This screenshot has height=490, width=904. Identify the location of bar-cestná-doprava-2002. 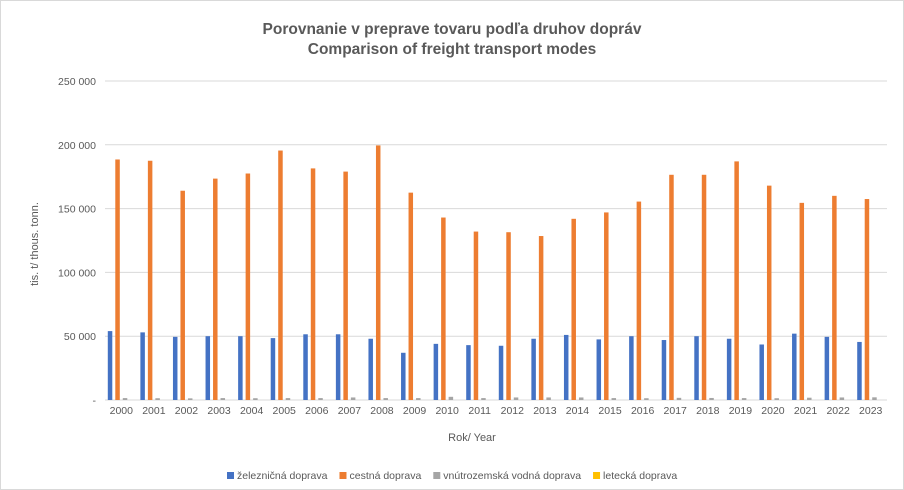
(182, 295).